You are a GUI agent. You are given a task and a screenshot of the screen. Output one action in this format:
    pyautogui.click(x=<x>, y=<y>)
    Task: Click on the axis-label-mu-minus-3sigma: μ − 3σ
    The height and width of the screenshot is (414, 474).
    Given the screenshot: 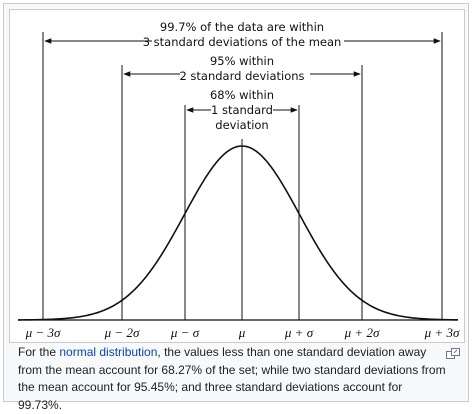 What is the action you would take?
    pyautogui.click(x=43, y=332)
    